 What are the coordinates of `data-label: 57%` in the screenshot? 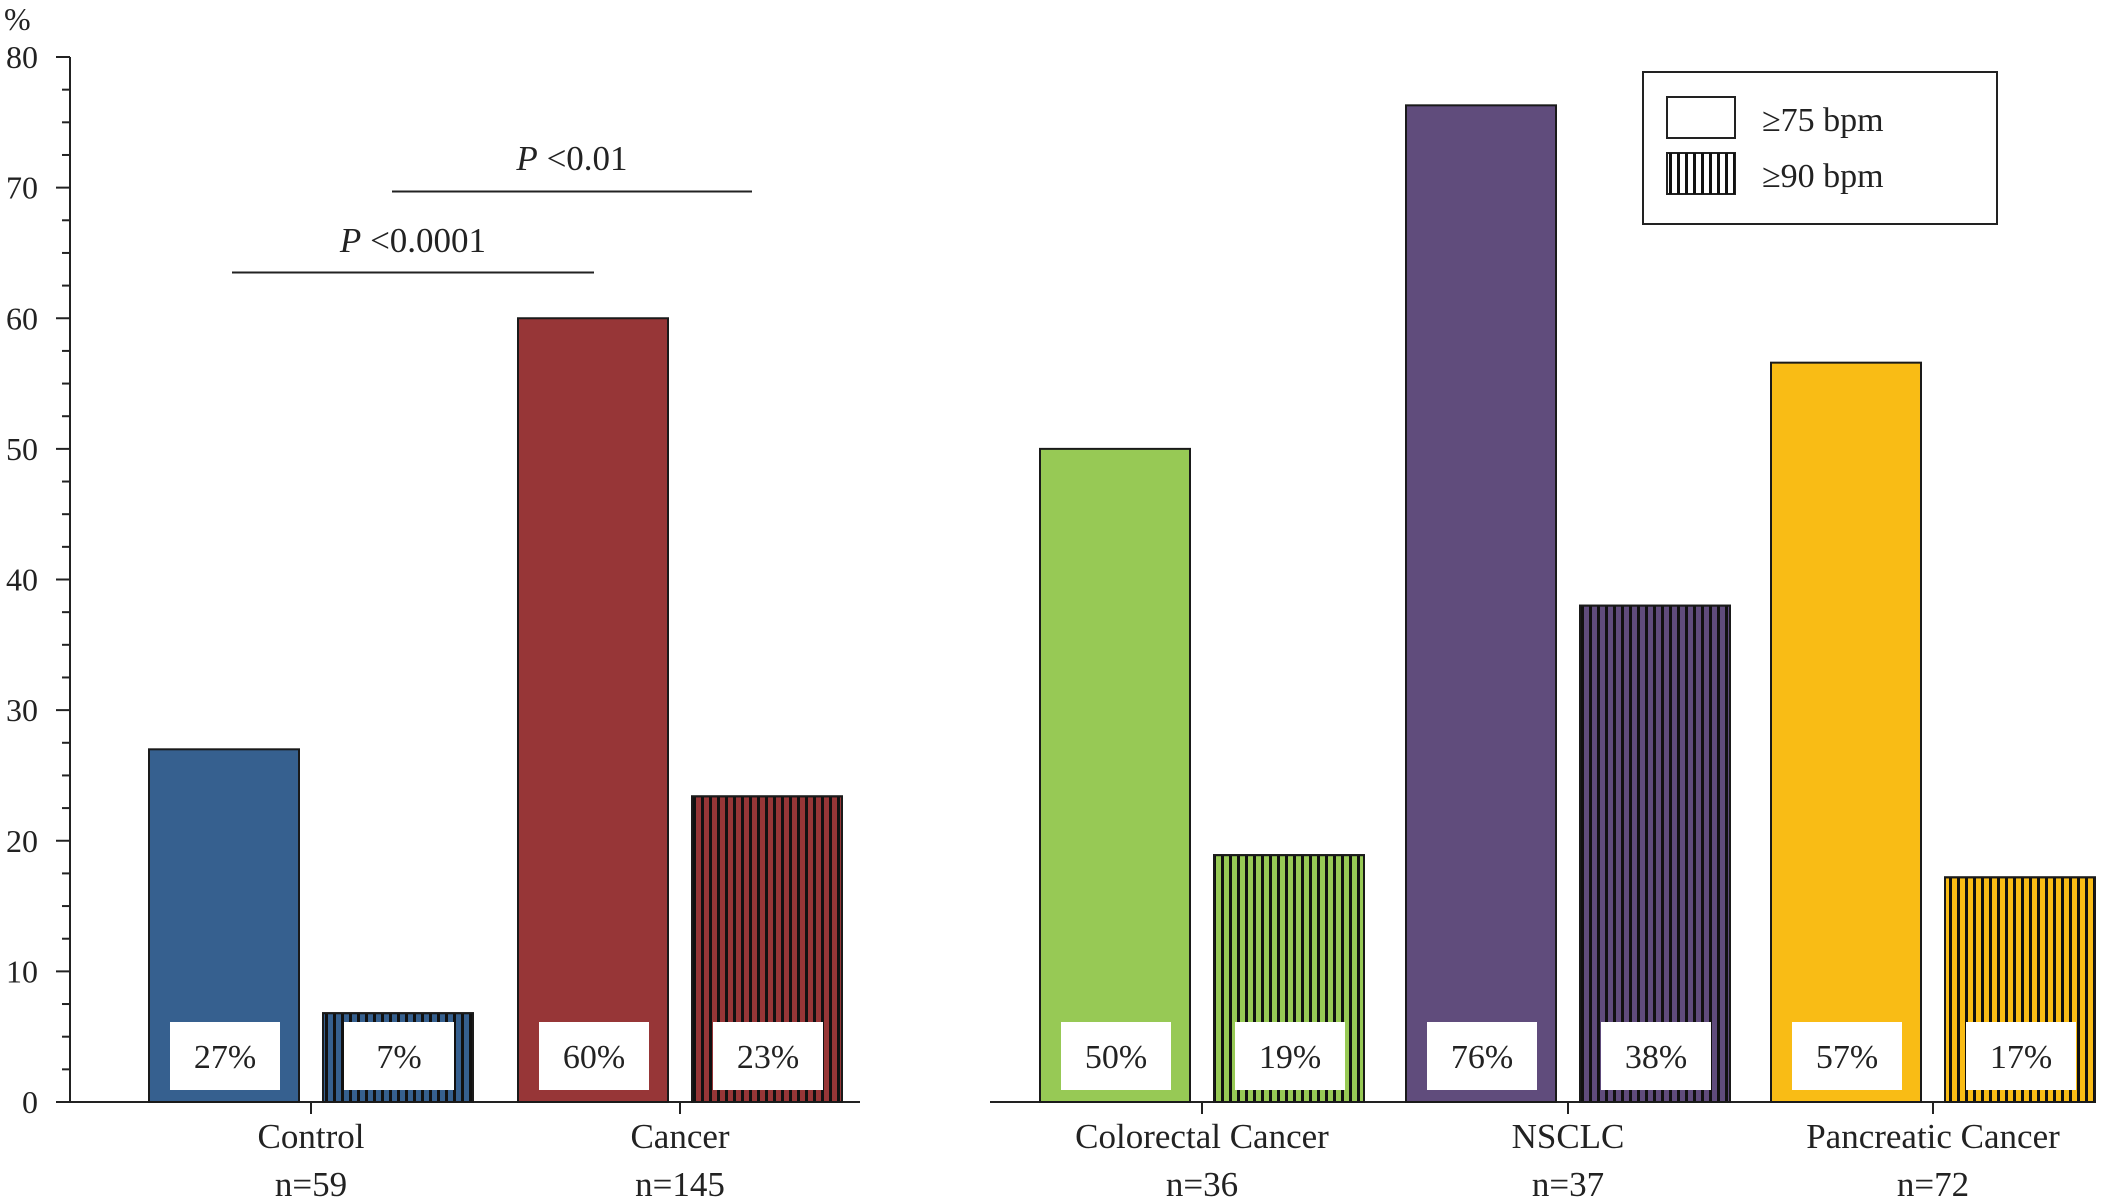 It's located at (1847, 1057).